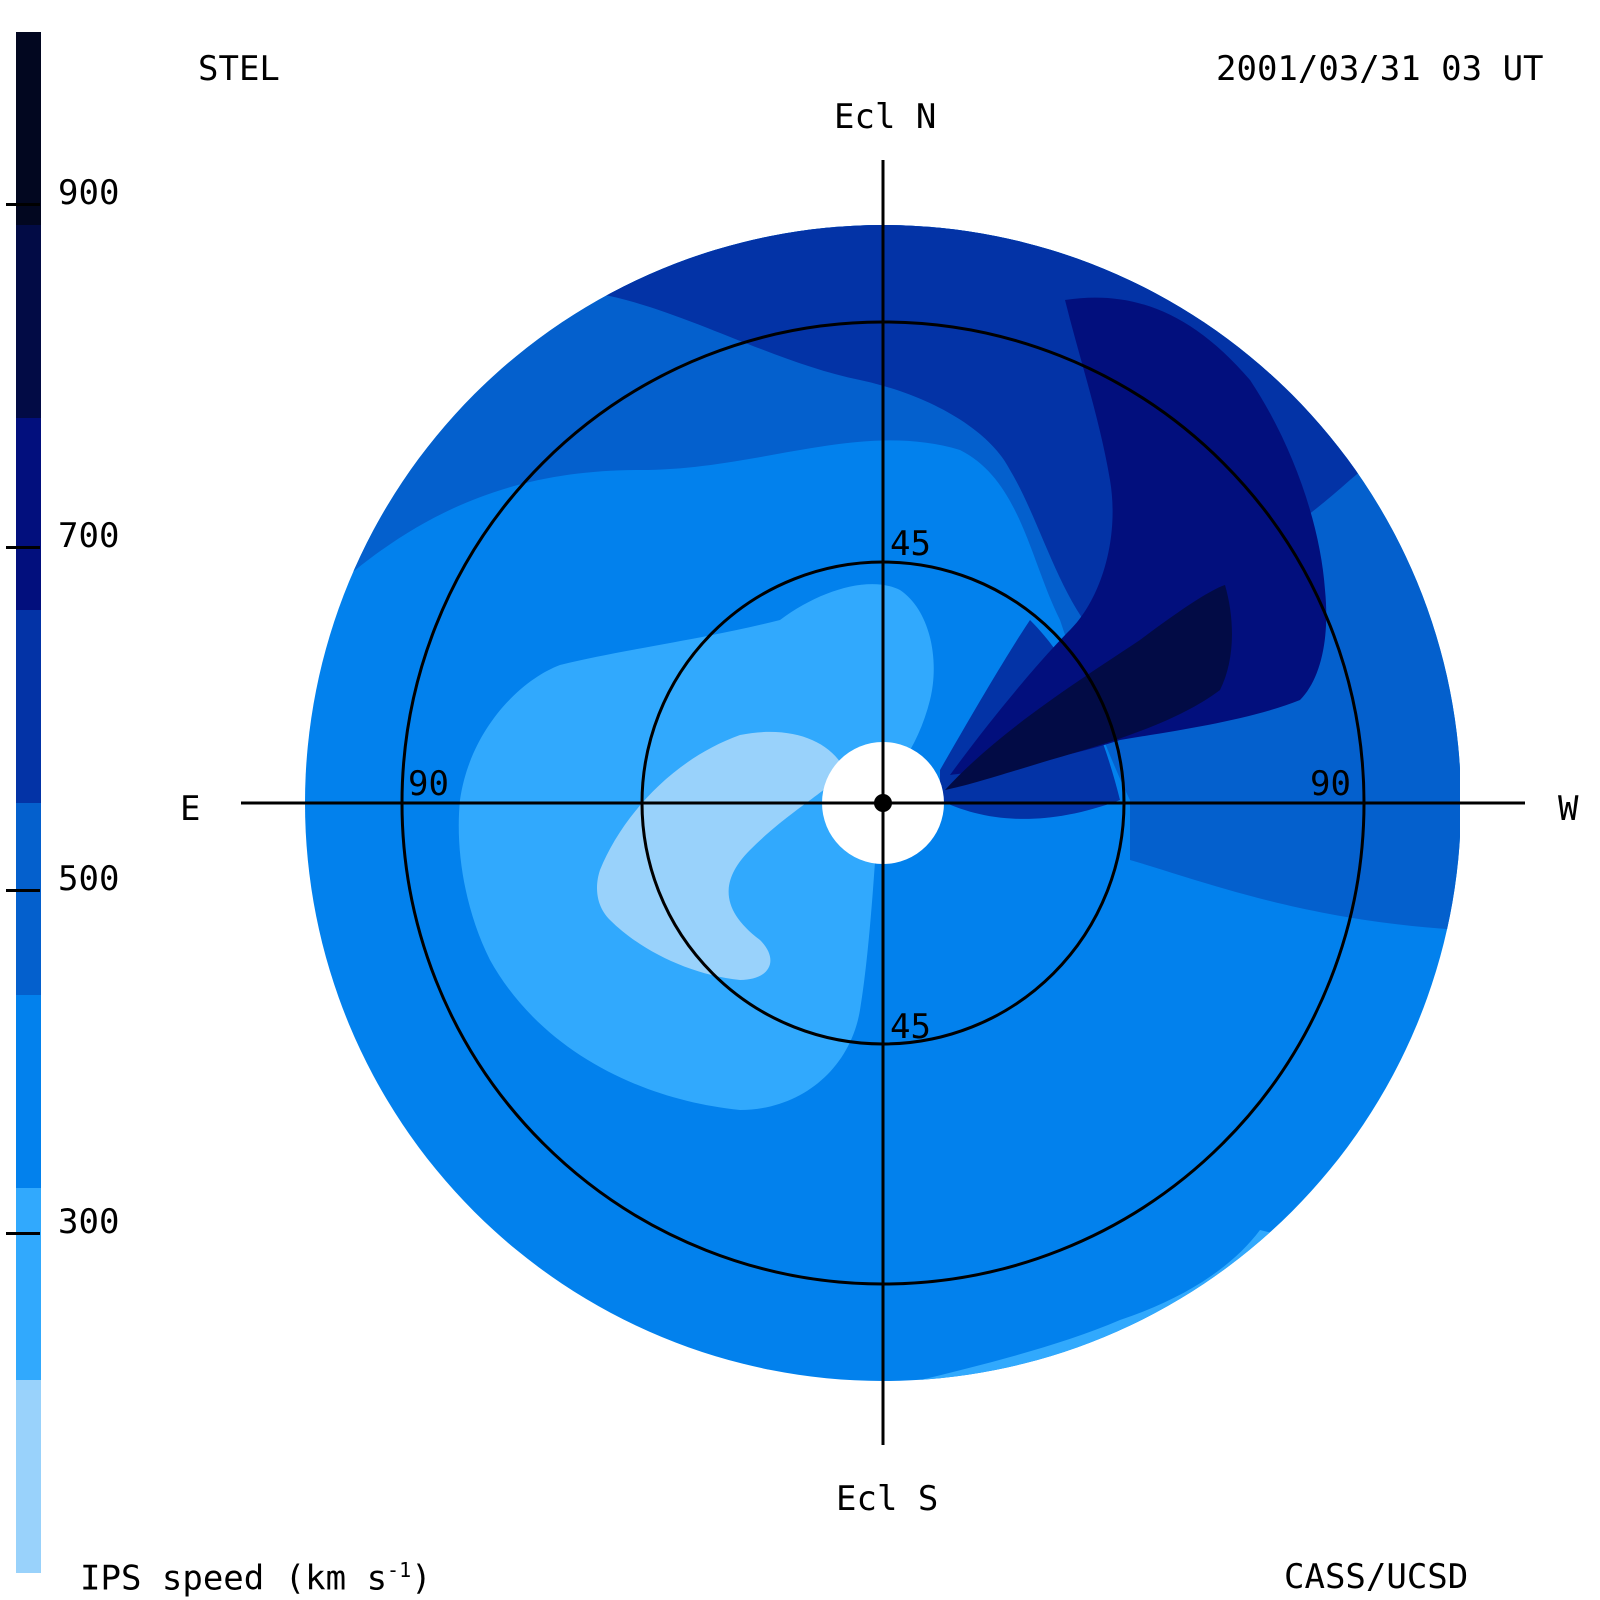  What do you see at coordinates (1330, 784) in the screenshot?
I see `ring-label-90-right: 90` at bounding box center [1330, 784].